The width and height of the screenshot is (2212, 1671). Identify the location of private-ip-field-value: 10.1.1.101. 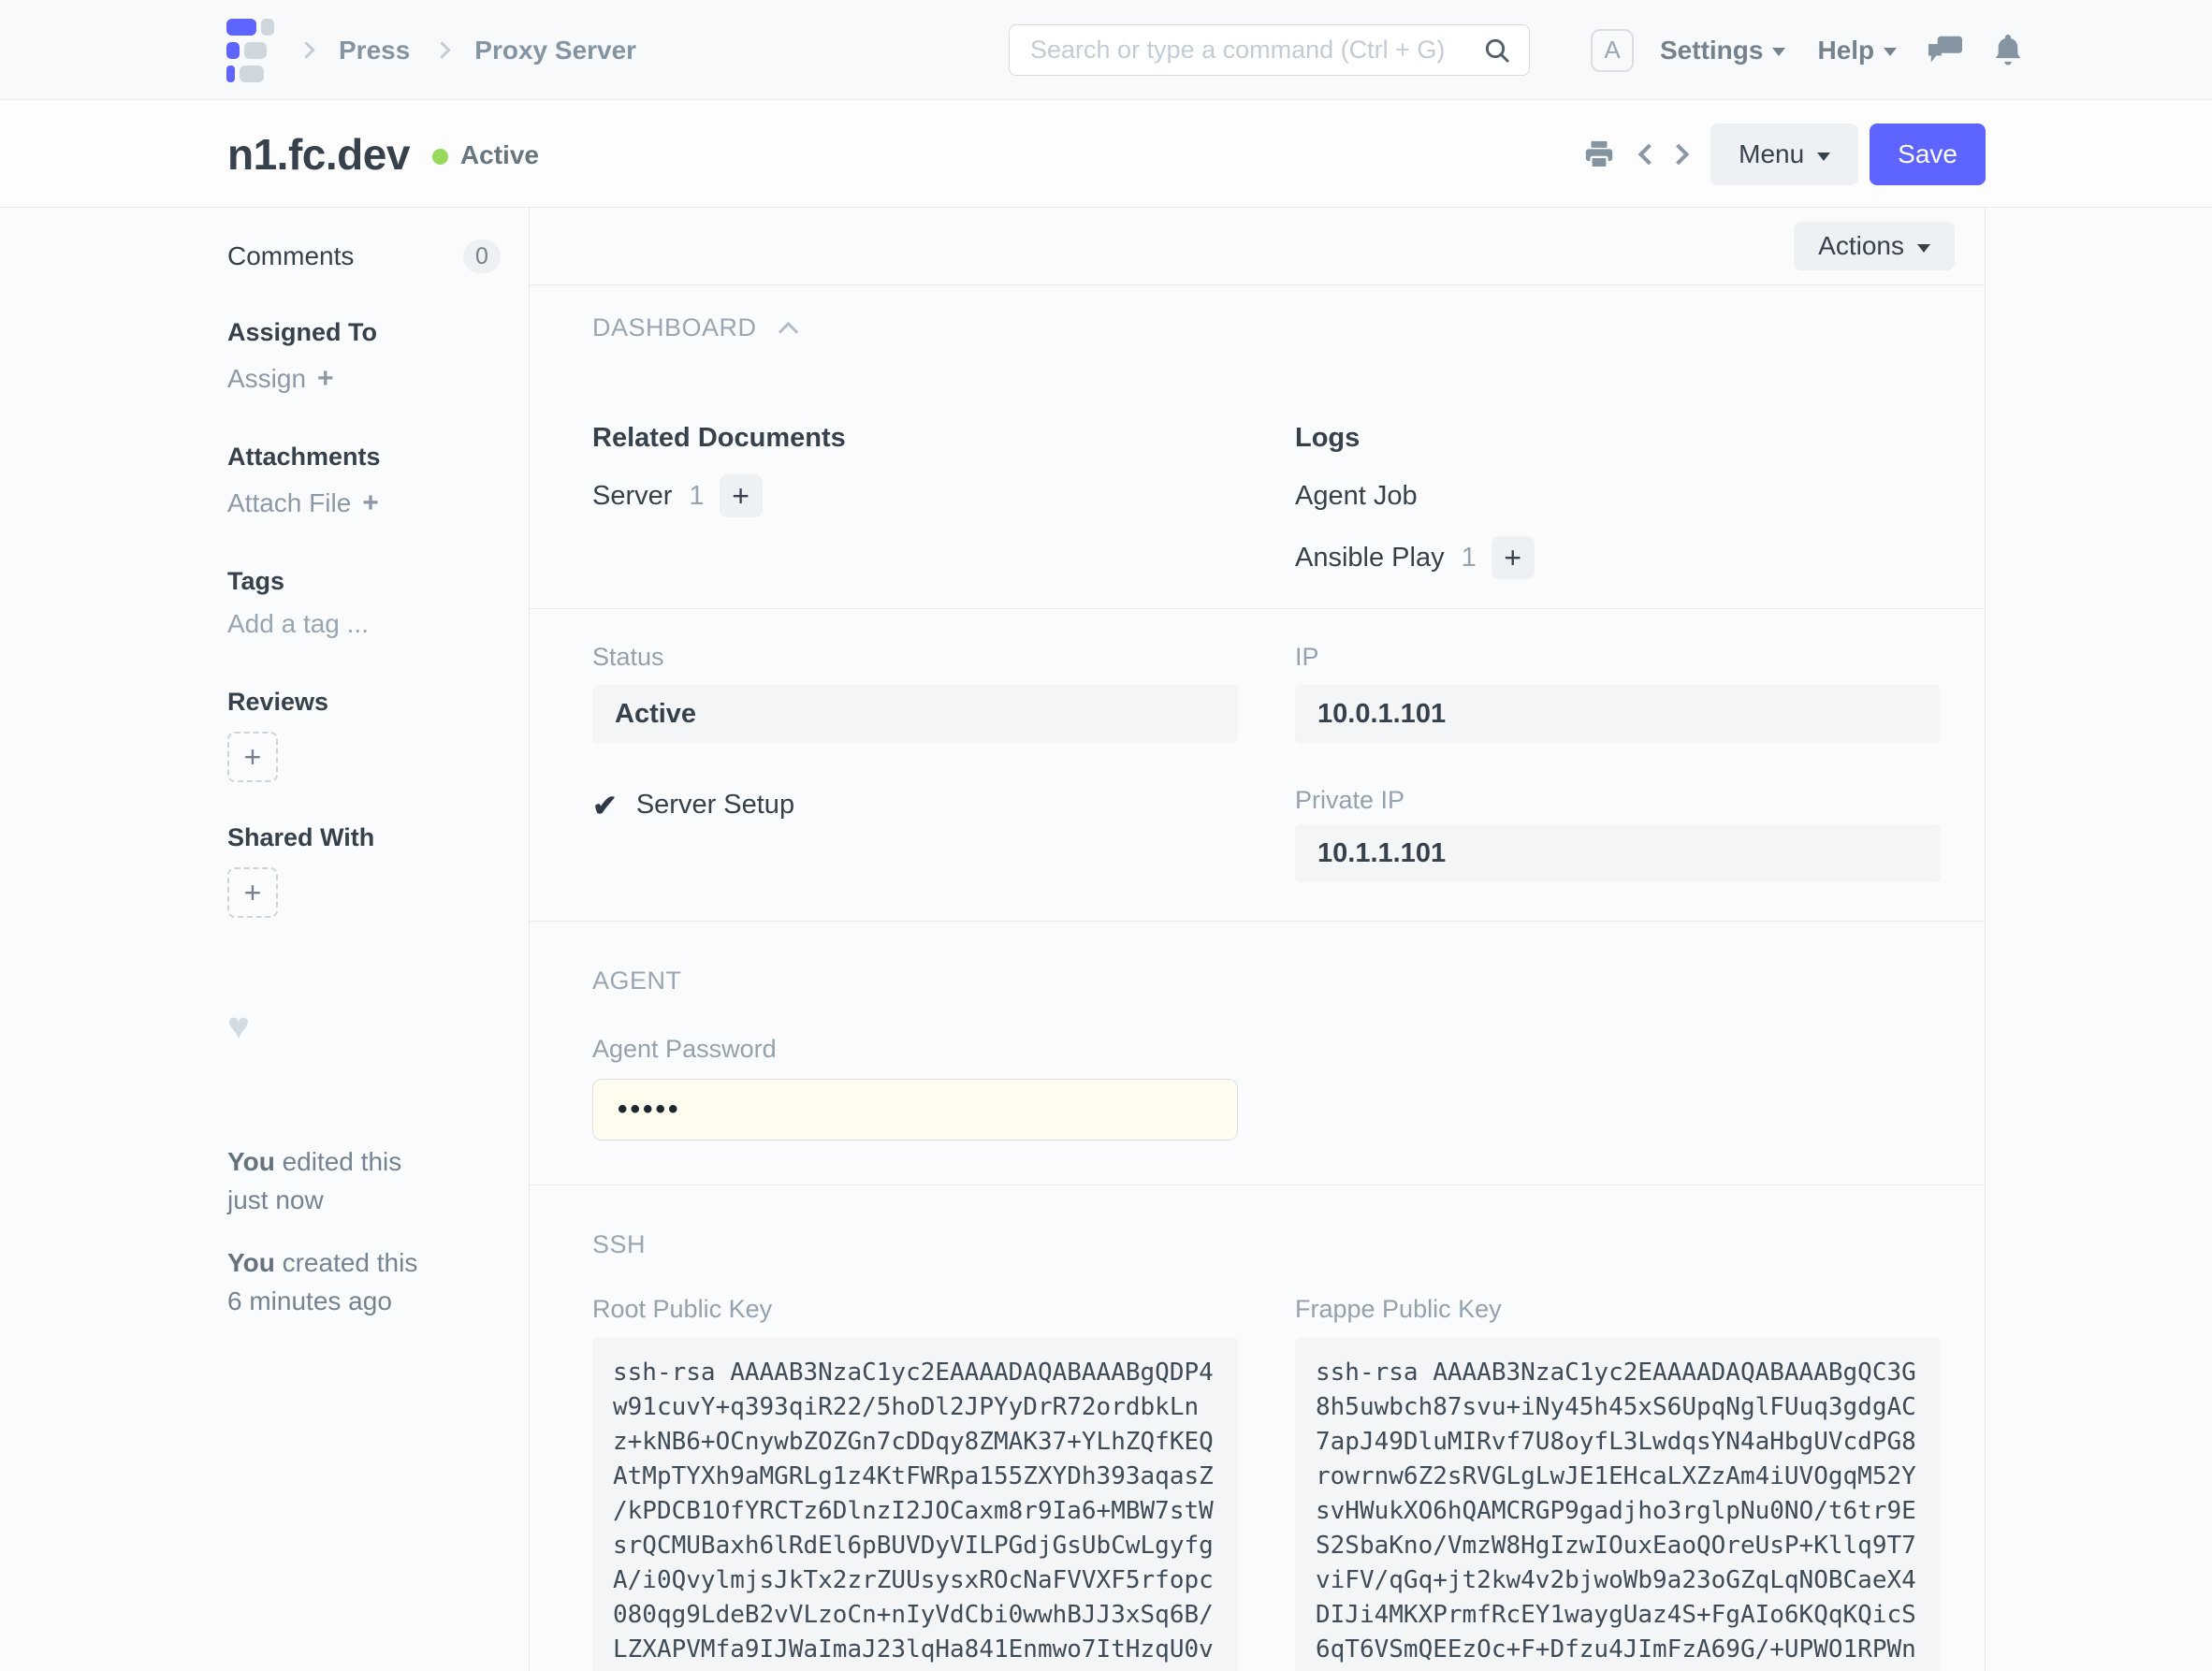
(1618, 853).